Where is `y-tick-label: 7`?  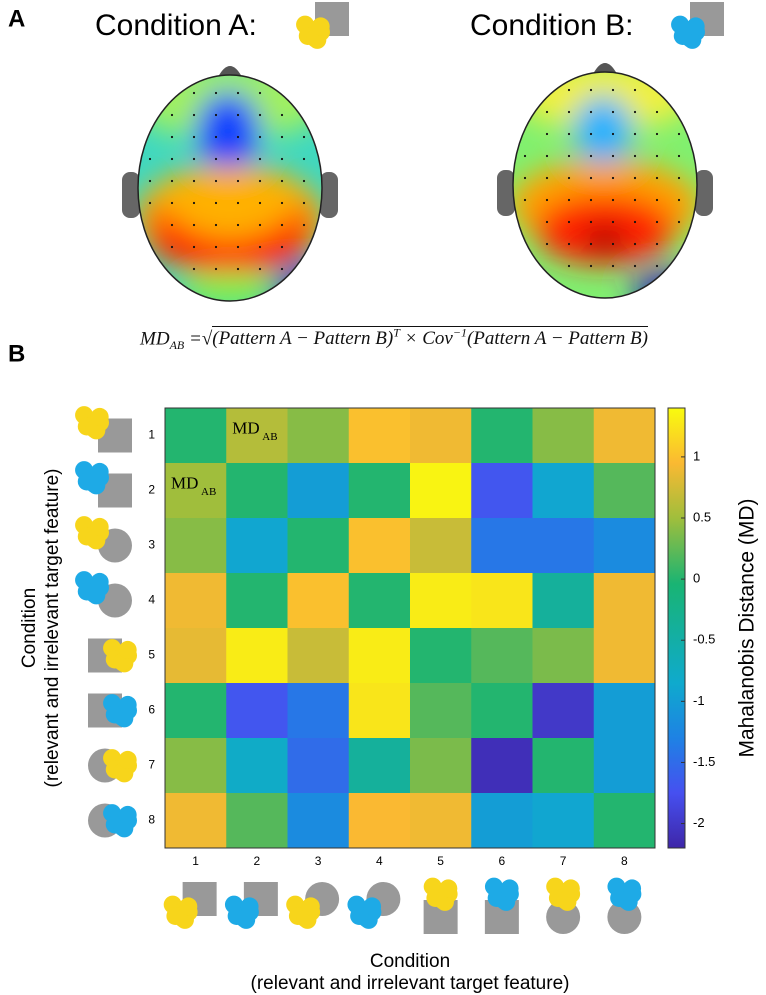
y-tick-label: 7 is located at coordinates (151, 765).